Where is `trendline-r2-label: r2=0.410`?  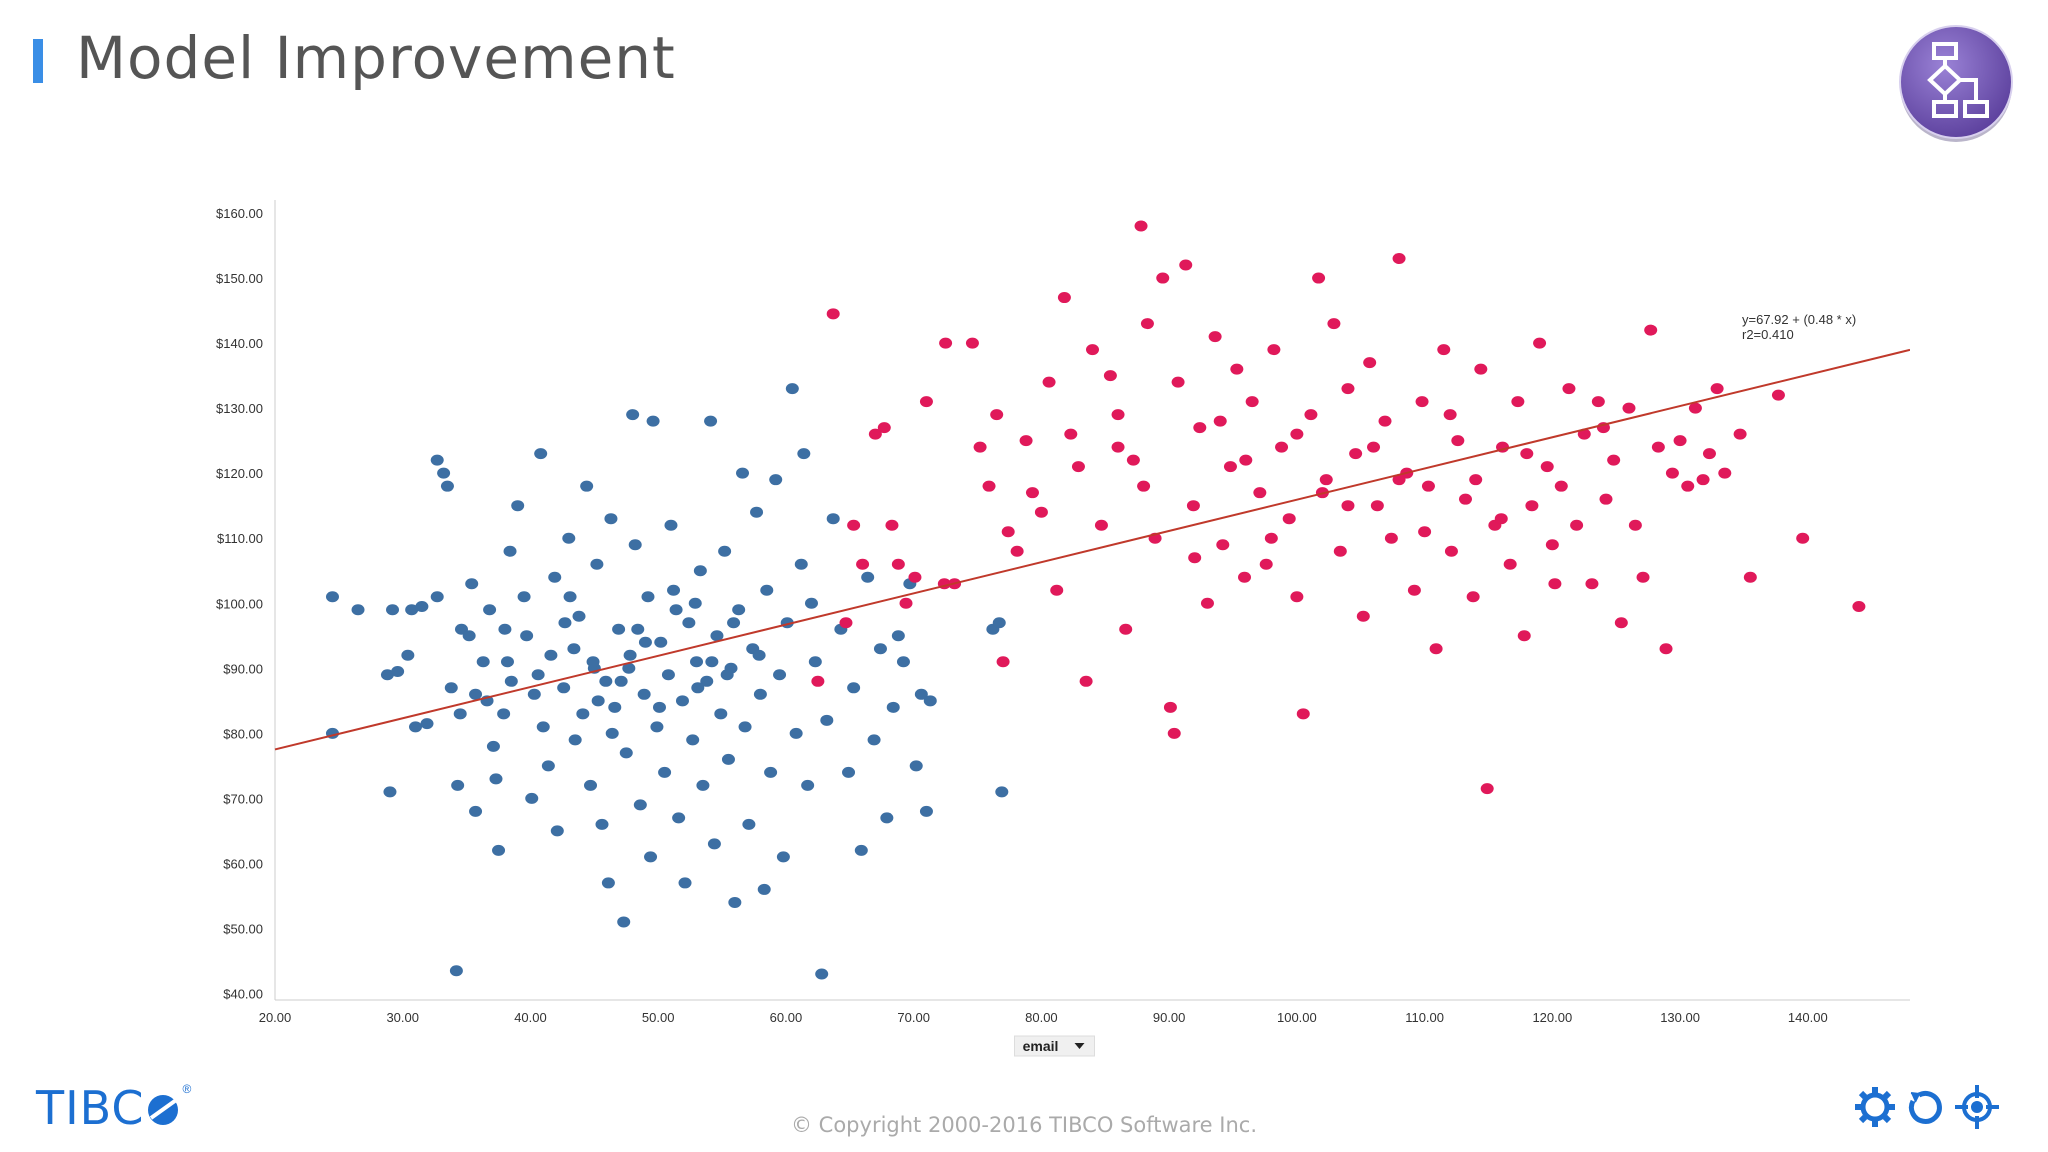
trendline-r2-label: r2=0.410 is located at coordinates (1768, 334).